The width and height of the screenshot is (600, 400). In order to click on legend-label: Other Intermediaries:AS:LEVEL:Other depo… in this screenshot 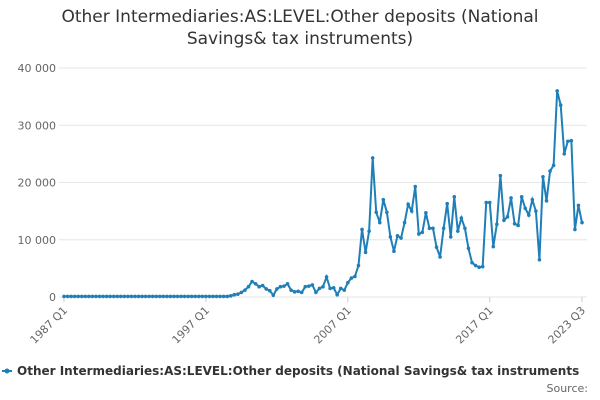, I will do `click(298, 371)`.